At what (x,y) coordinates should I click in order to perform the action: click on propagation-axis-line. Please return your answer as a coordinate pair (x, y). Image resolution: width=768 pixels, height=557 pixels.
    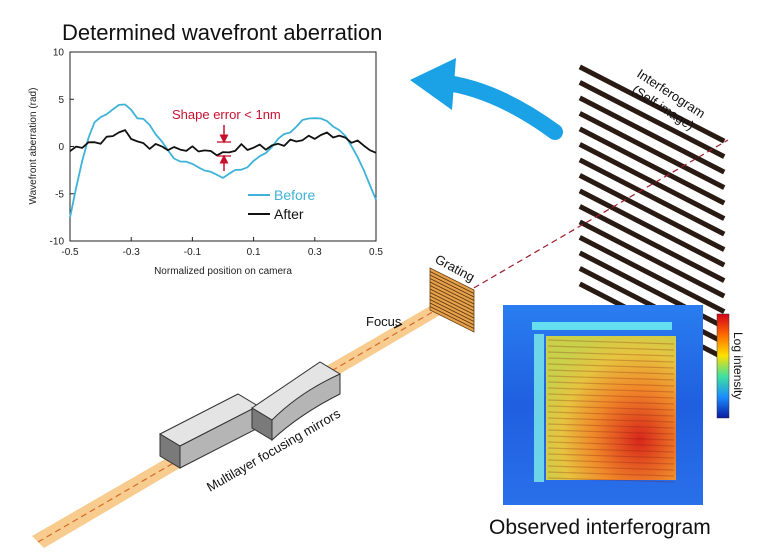
    Looking at the image, I should click on (588, 221).